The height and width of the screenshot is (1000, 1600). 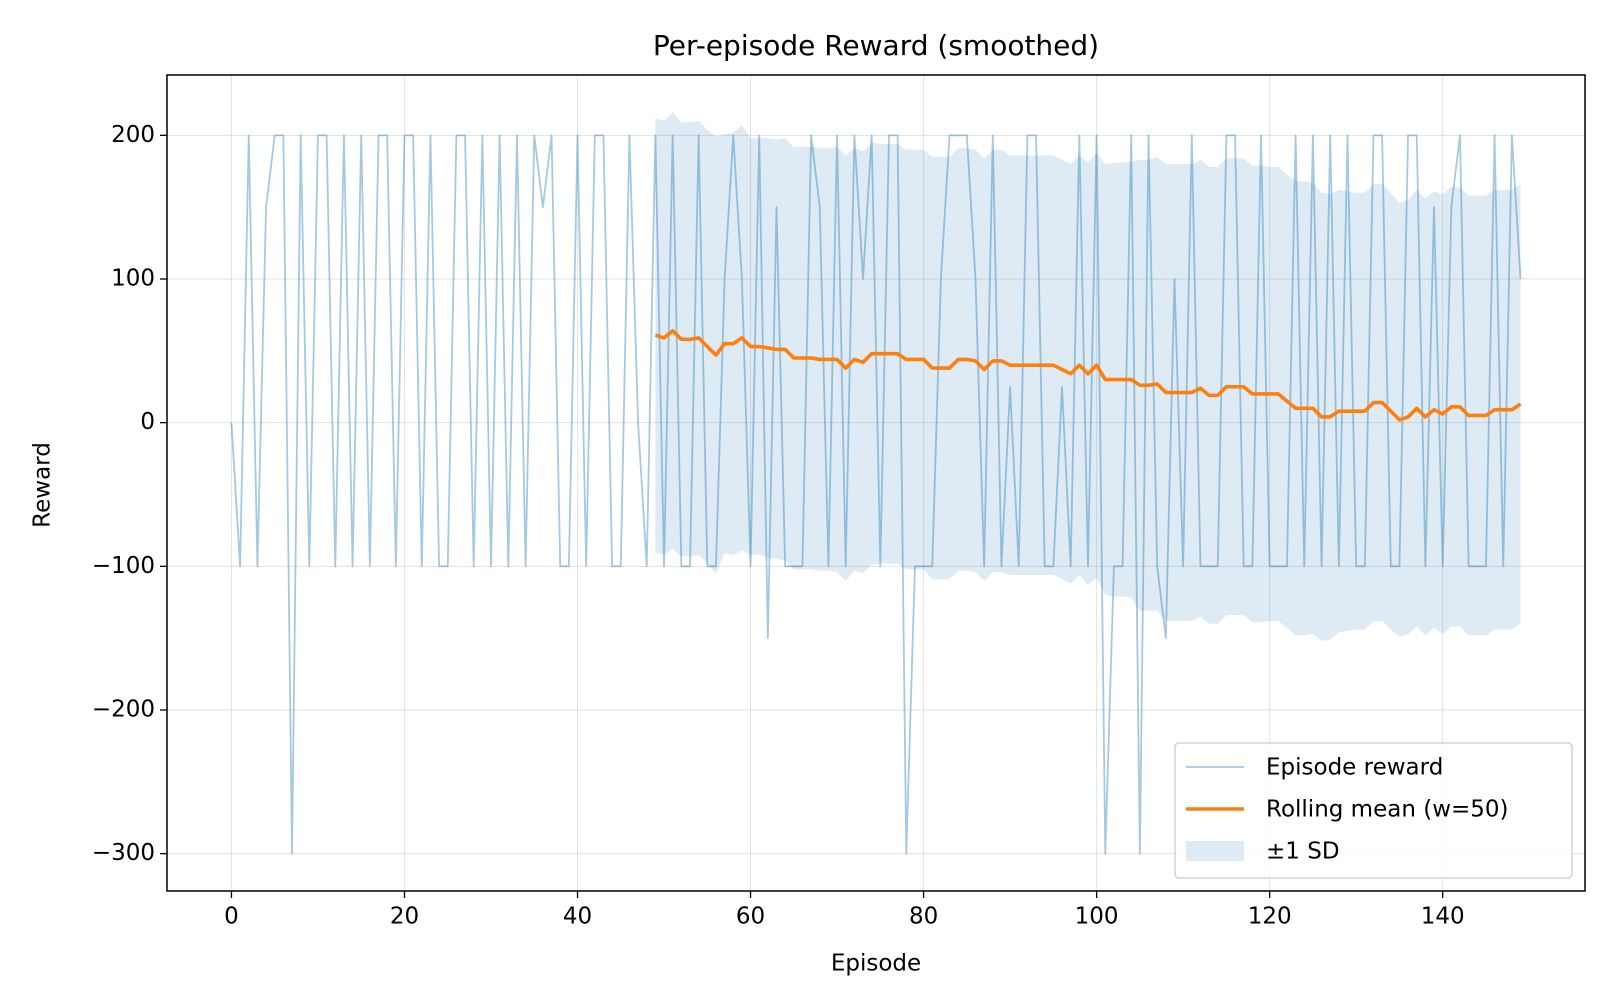 What do you see at coordinates (133, 279) in the screenshot?
I see `y-tick-label: 100` at bounding box center [133, 279].